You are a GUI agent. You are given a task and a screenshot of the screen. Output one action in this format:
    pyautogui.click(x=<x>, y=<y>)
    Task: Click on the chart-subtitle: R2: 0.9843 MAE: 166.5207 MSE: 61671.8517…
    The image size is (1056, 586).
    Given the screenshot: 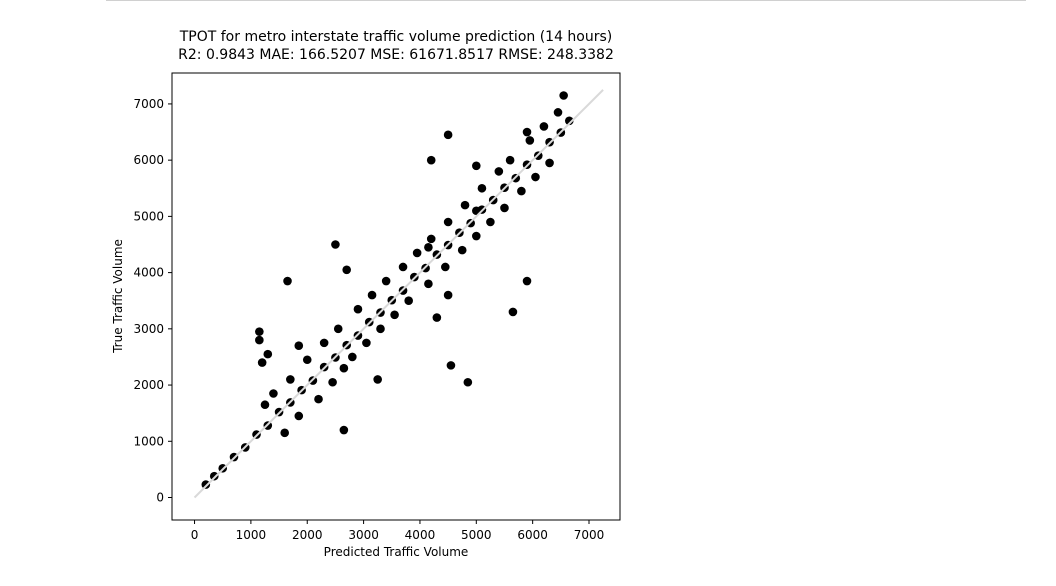 What is the action you would take?
    pyautogui.click(x=396, y=55)
    